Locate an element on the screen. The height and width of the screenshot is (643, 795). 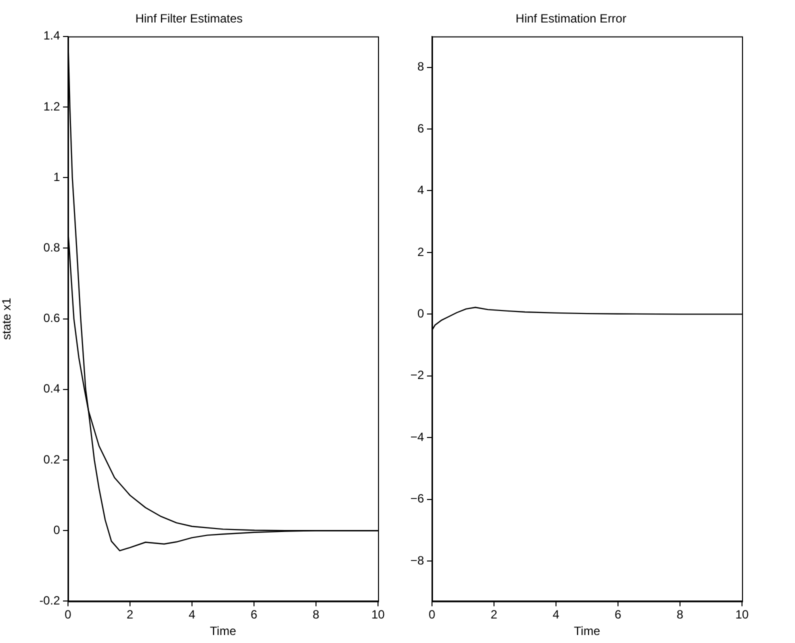
y-tick-label: 0.4 is located at coordinates (51, 389).